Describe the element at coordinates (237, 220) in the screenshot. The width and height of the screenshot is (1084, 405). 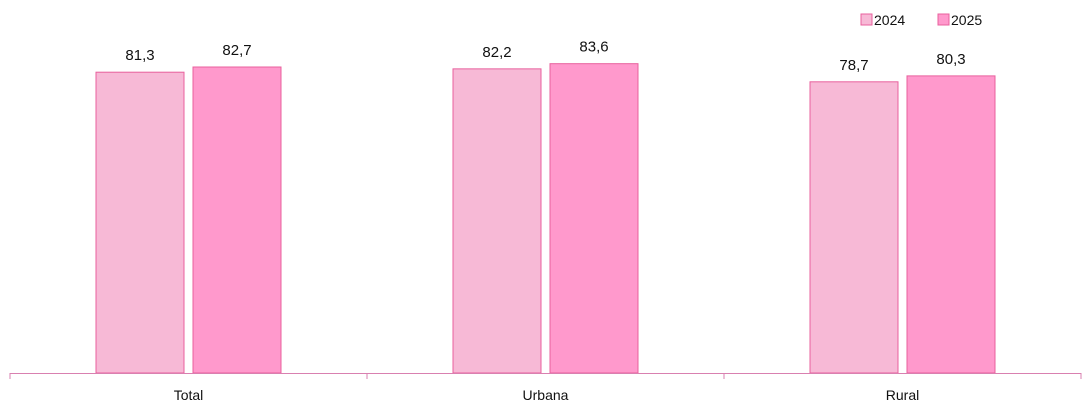
I see `bar-total-2025` at that location.